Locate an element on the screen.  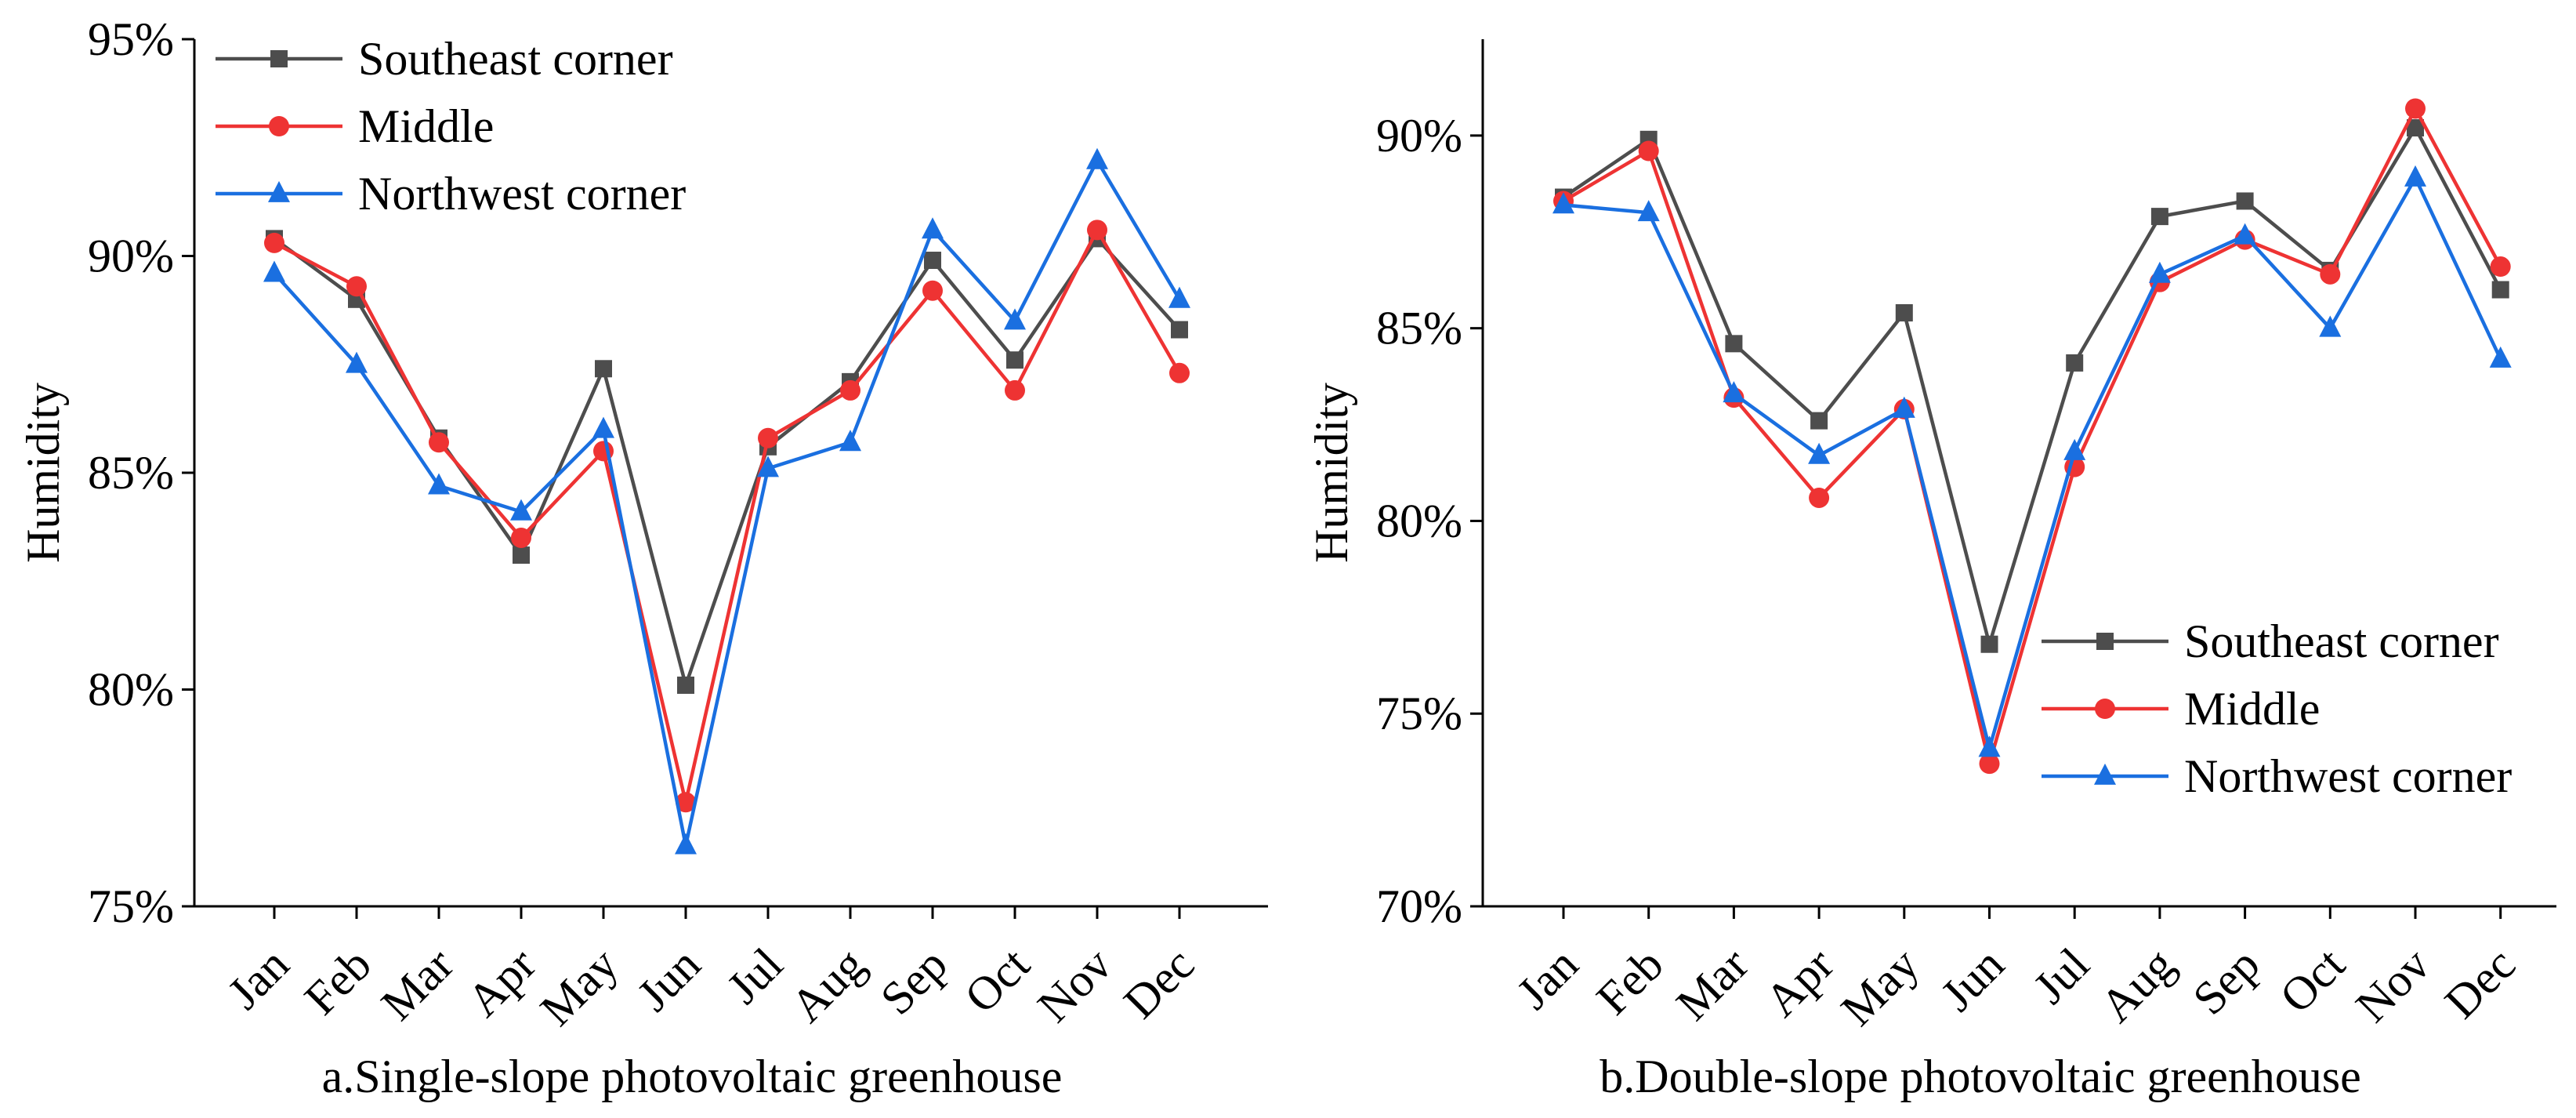
legend-item: Middle is located at coordinates (2181, 709).